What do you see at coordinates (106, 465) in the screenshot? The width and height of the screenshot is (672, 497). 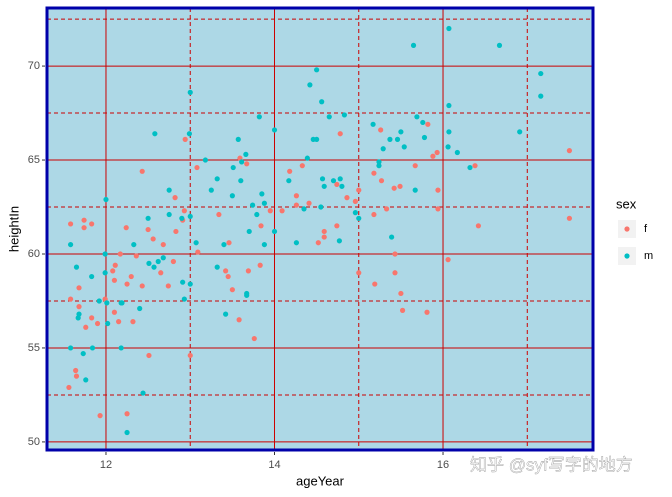 I see `x-tick-label: 12` at bounding box center [106, 465].